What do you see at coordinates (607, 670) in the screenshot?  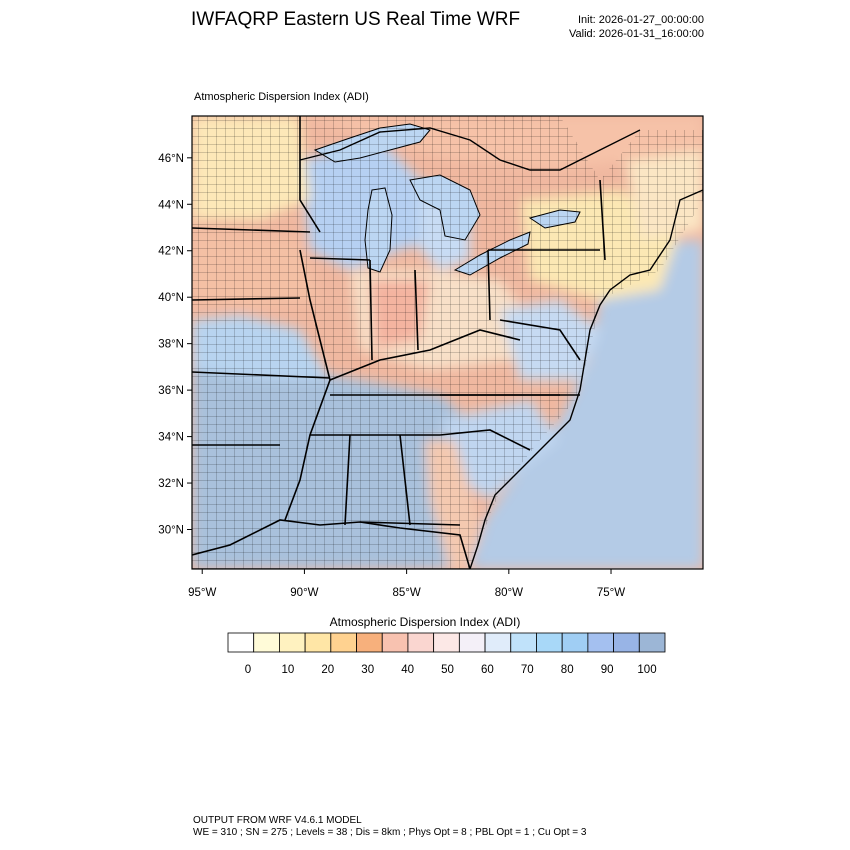 I see `colorbar-label: 90` at bounding box center [607, 670].